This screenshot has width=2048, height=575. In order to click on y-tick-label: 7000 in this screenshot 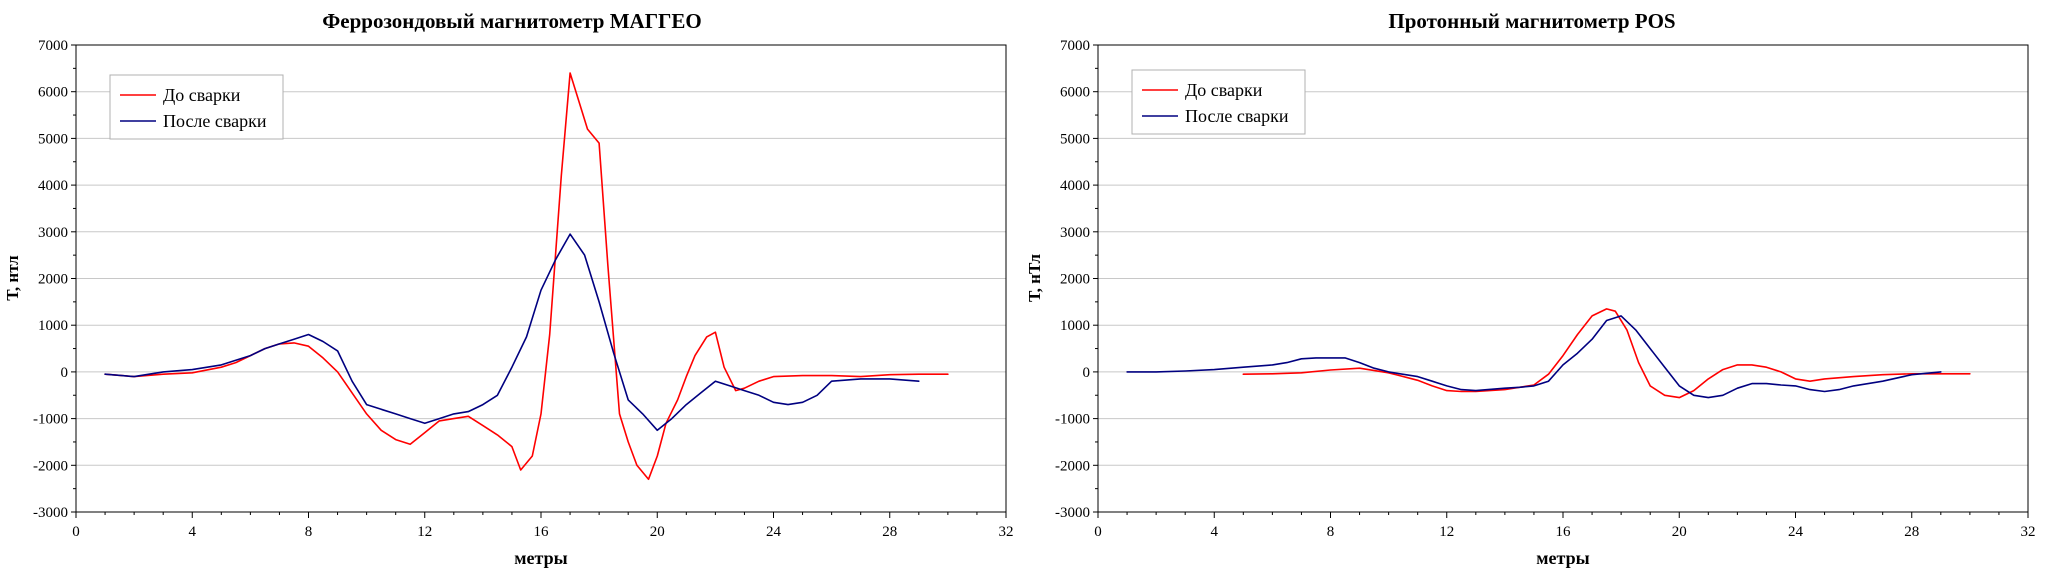, I will do `click(1075, 46)`.